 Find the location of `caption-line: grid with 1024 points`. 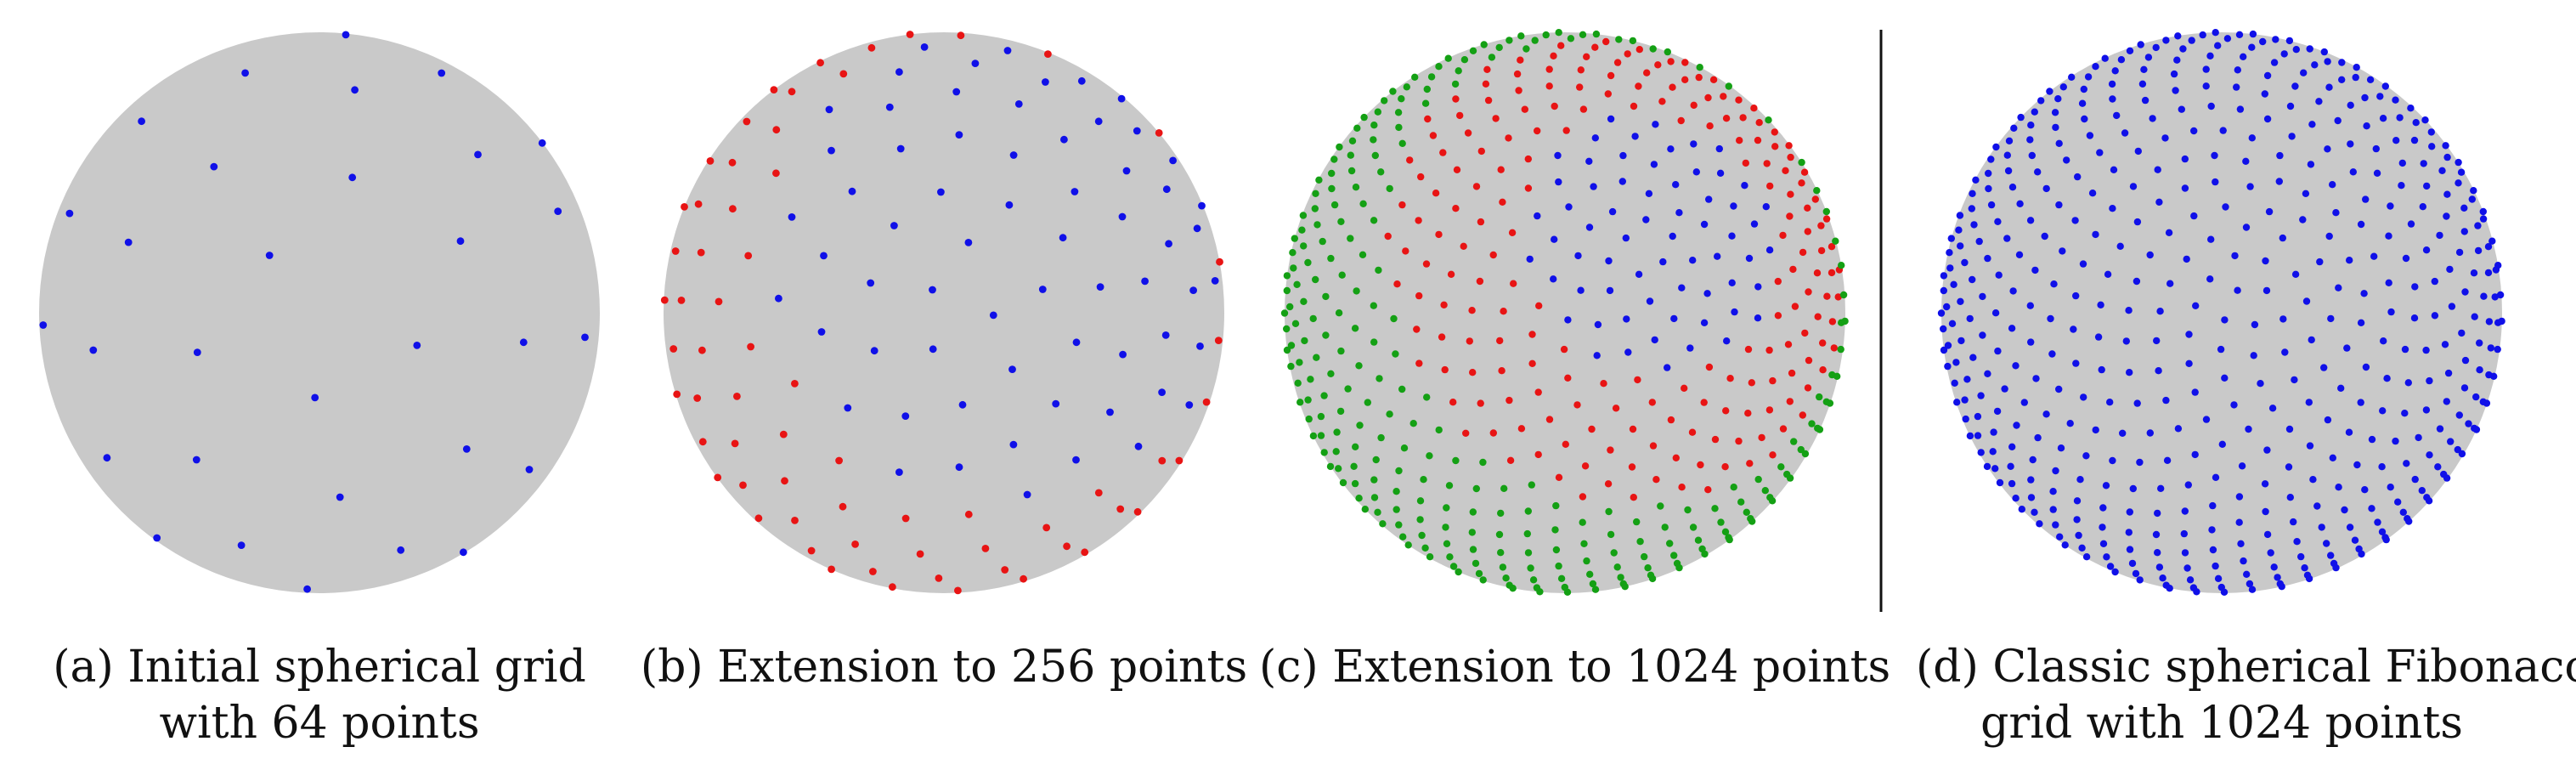

caption-line: grid with 1024 points is located at coordinates (2221, 723).